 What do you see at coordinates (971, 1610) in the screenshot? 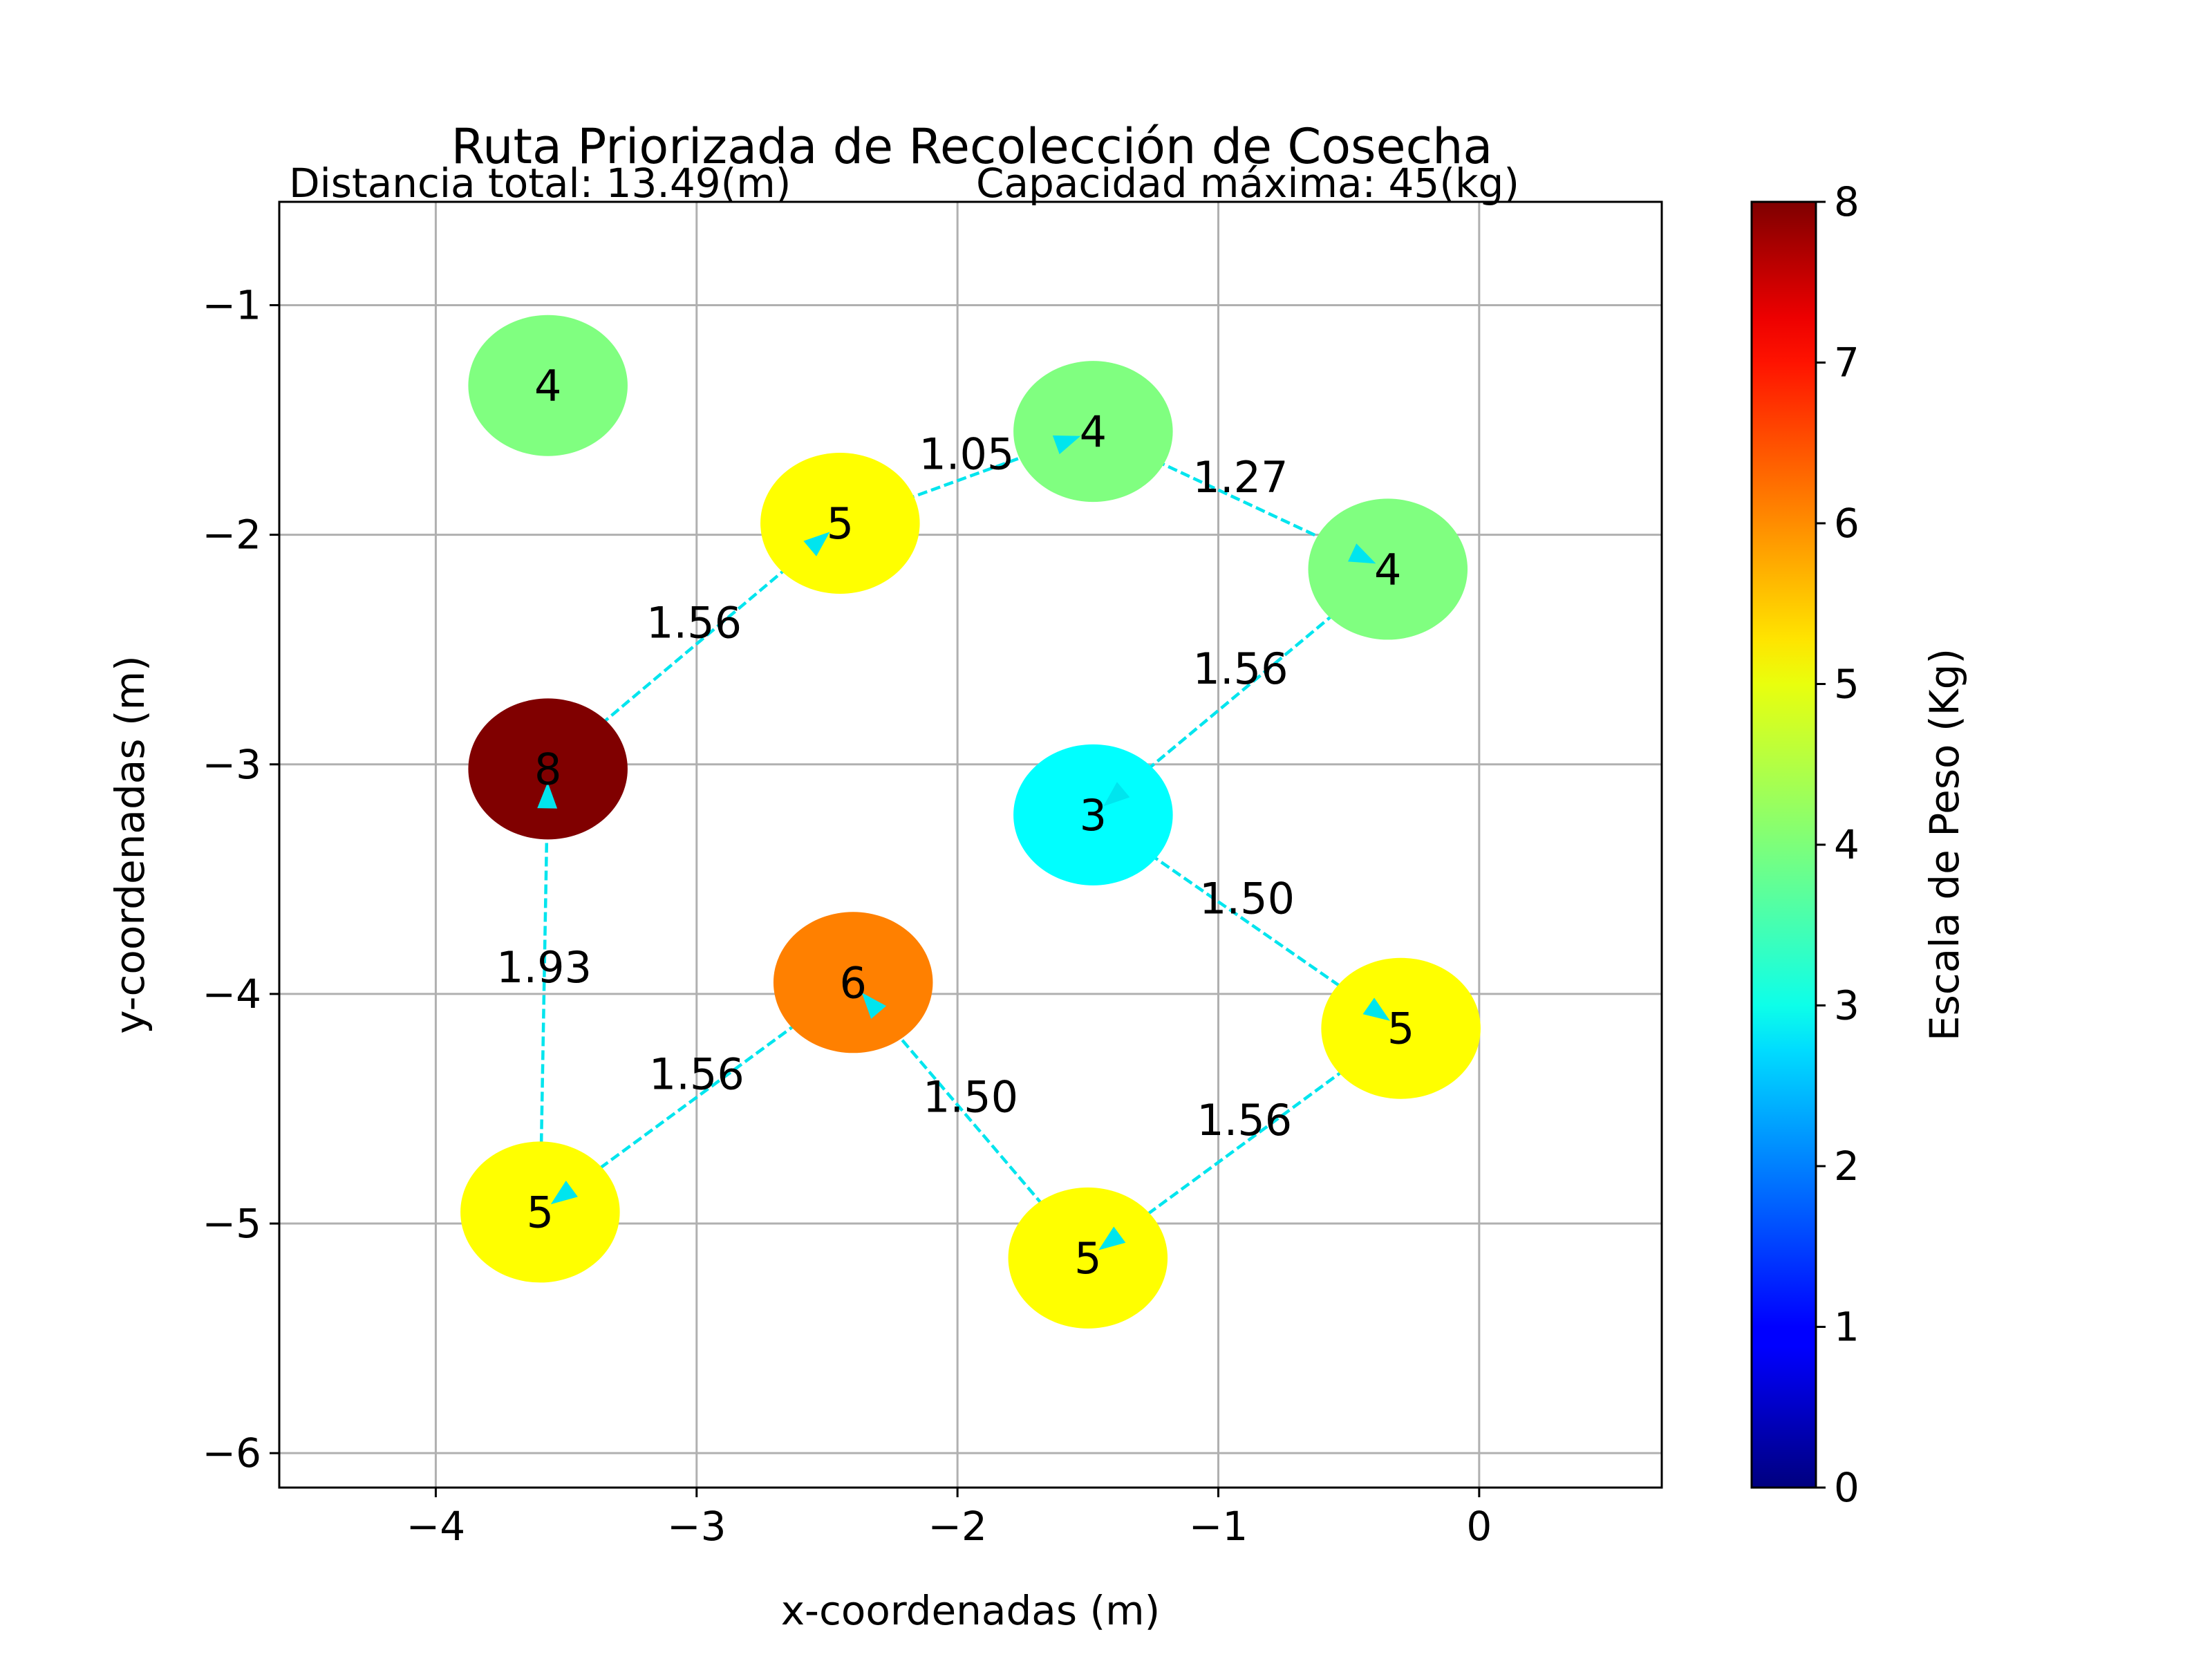
I see `x-axis-label: x-coordenadas (m)` at bounding box center [971, 1610].